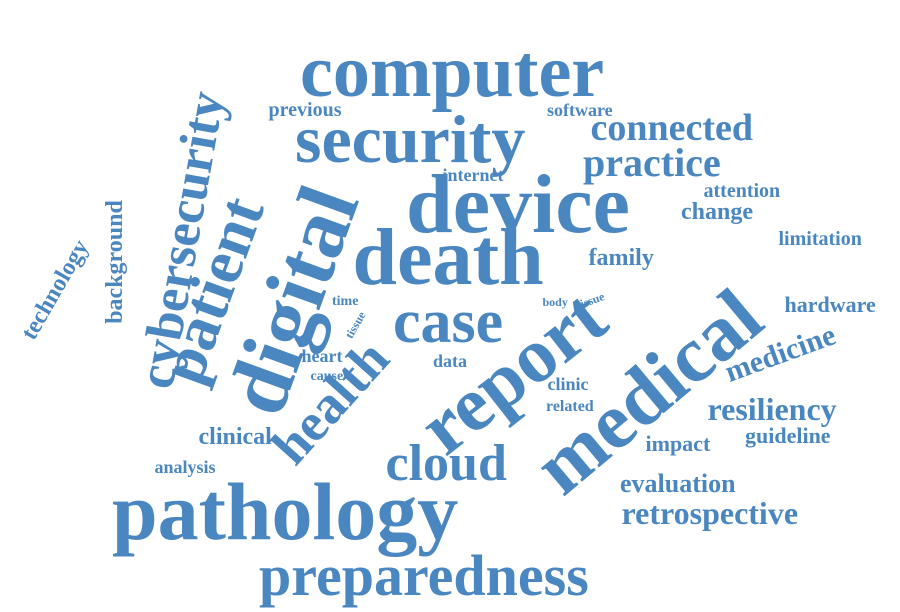 This screenshot has width=900, height=612. What do you see at coordinates (345, 301) in the screenshot?
I see `word-time: time` at bounding box center [345, 301].